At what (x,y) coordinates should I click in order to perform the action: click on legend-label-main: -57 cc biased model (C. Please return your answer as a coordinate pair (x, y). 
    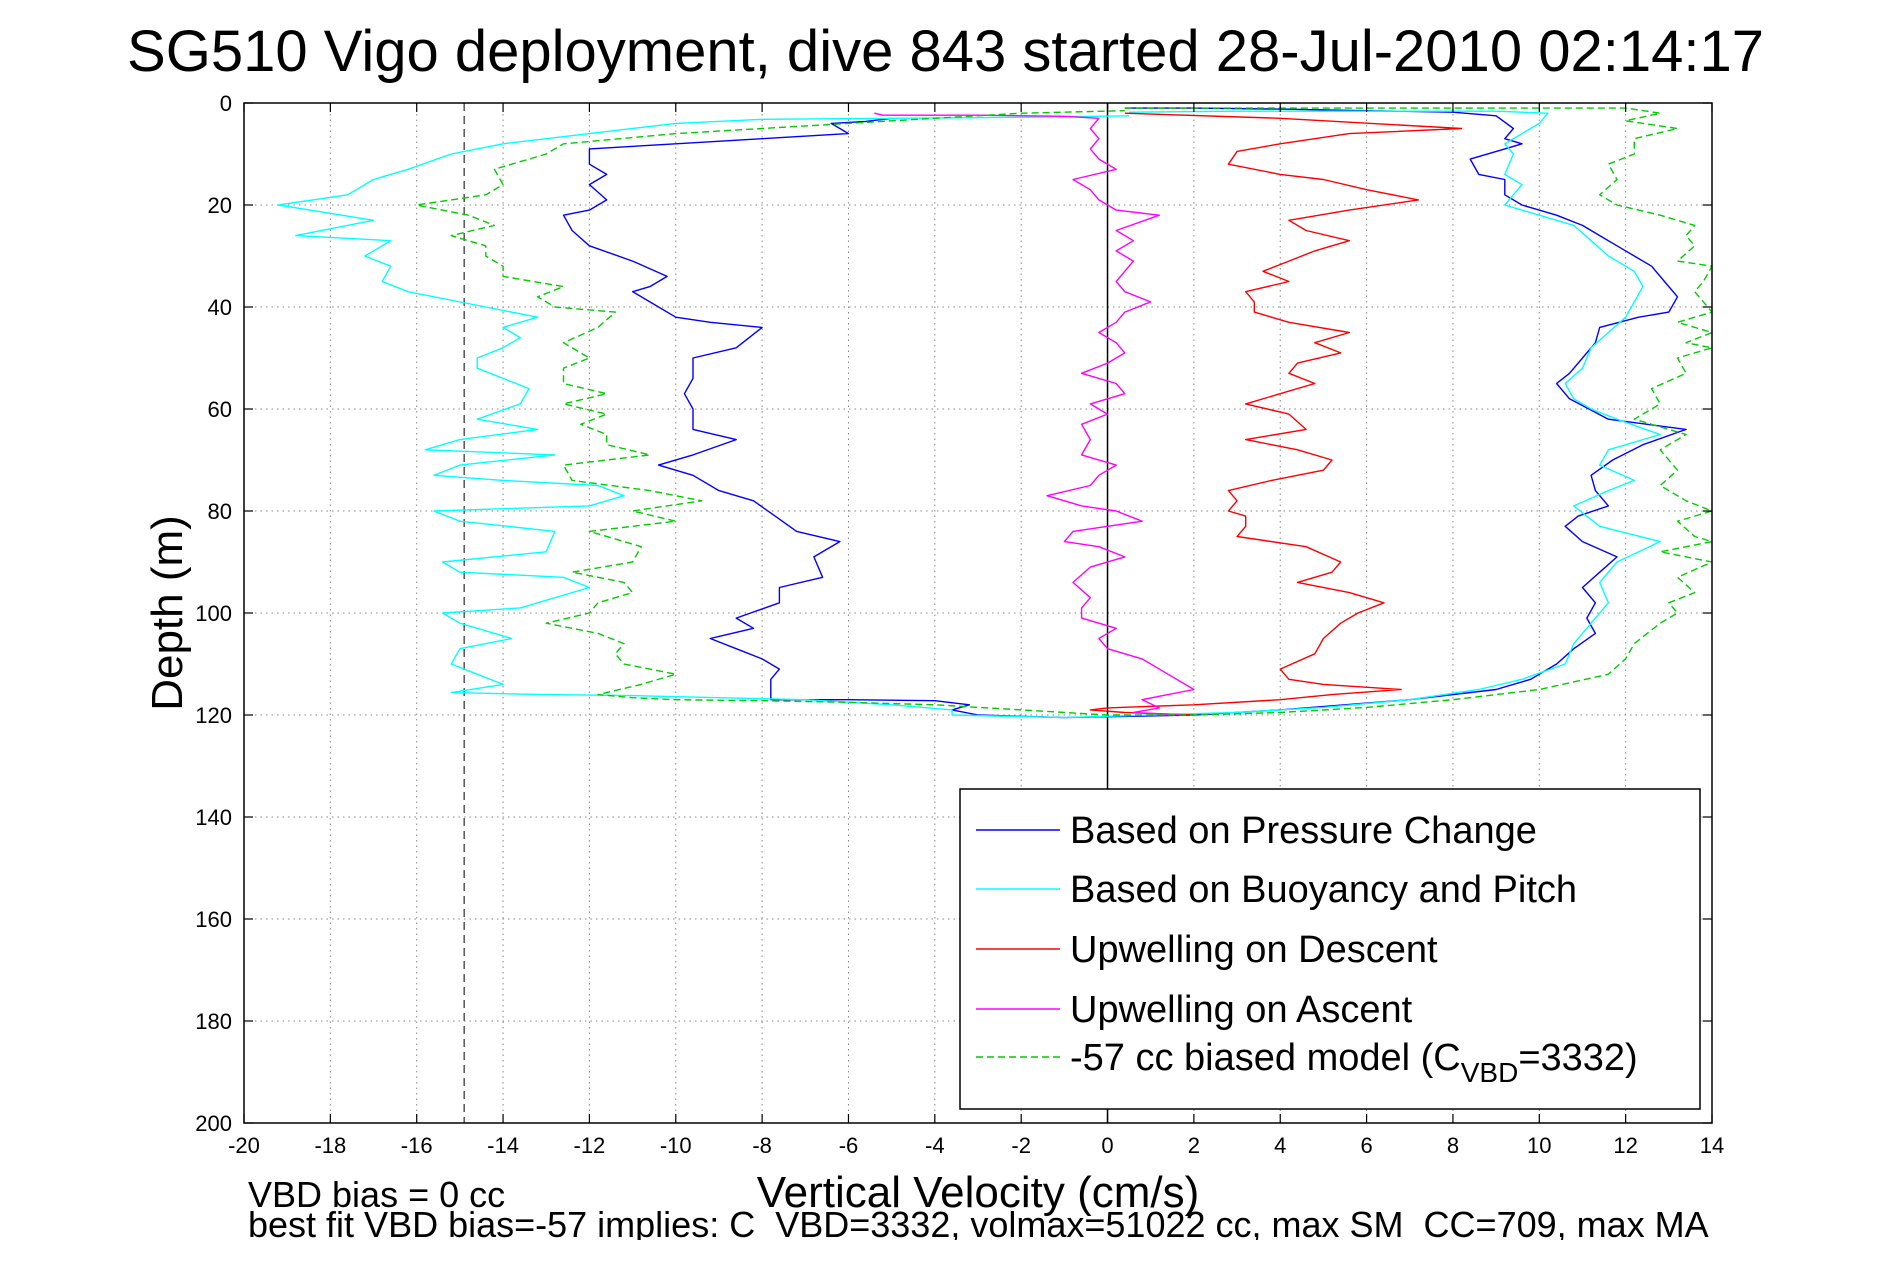
    Looking at the image, I should click on (1265, 1058).